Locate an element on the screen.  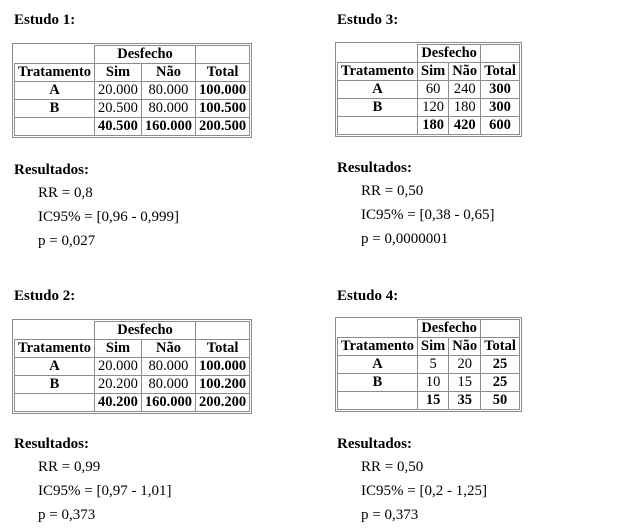
total-cell: 420 is located at coordinates (465, 125).